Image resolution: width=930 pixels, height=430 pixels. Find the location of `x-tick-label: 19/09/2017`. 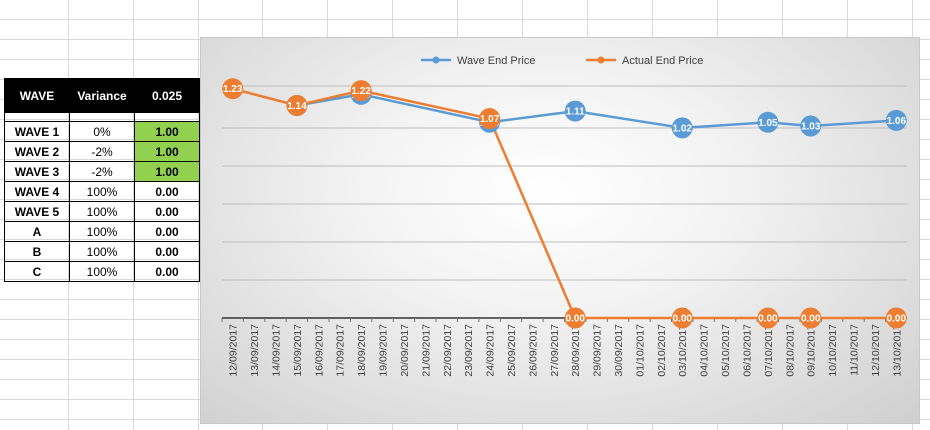

x-tick-label: 19/09/2017 is located at coordinates (384, 350).